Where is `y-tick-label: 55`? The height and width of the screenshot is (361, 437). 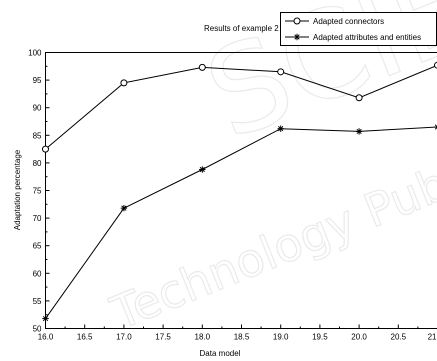 y-tick-label: 55 is located at coordinates (37, 301).